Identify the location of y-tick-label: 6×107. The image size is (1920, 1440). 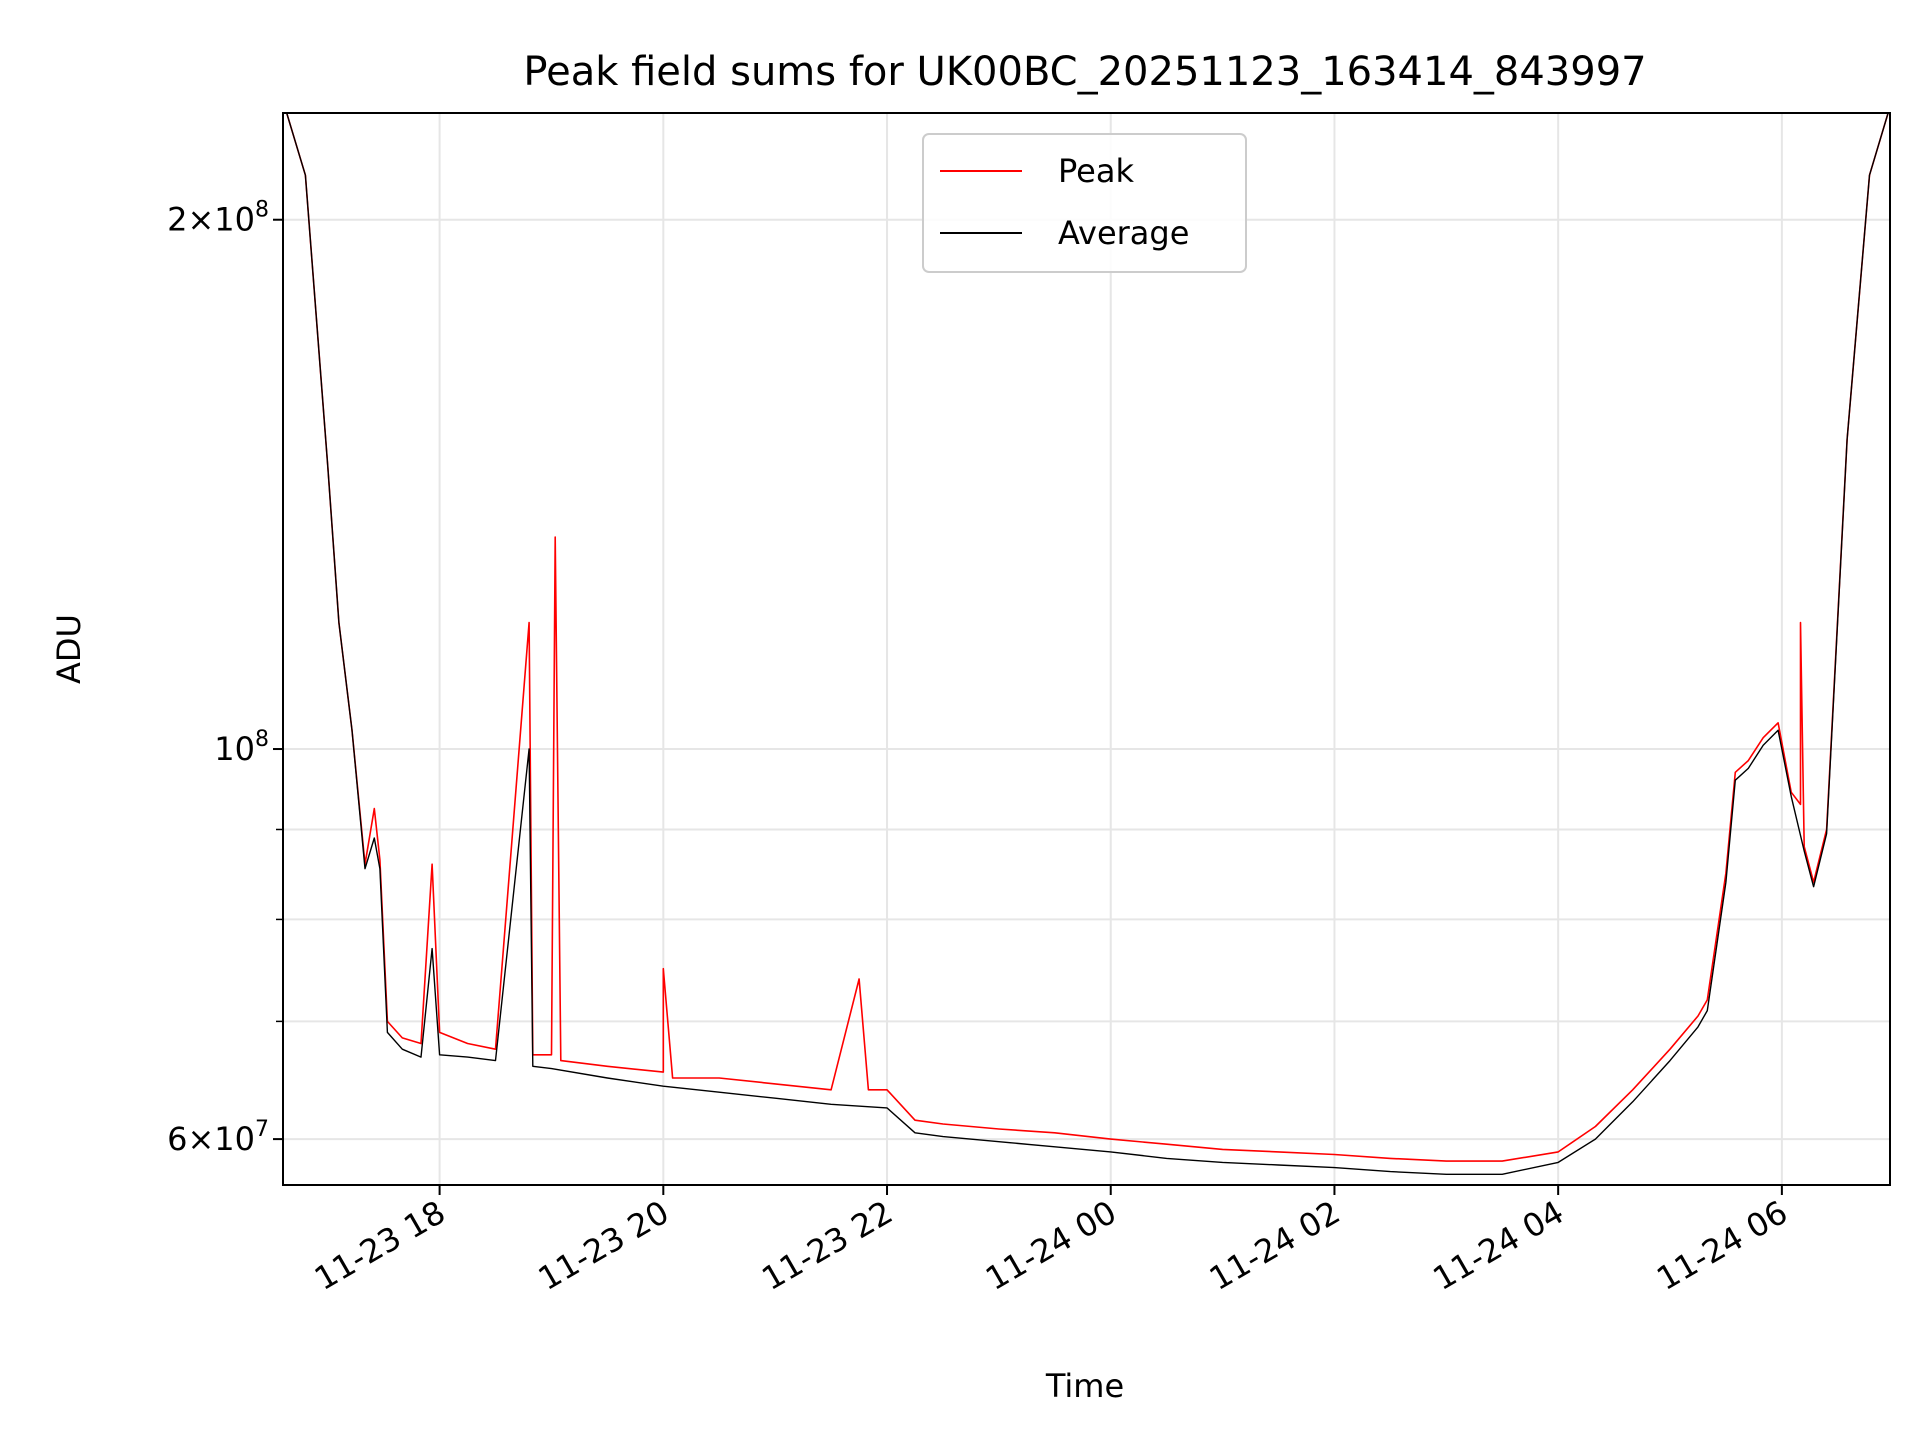
(218, 1137).